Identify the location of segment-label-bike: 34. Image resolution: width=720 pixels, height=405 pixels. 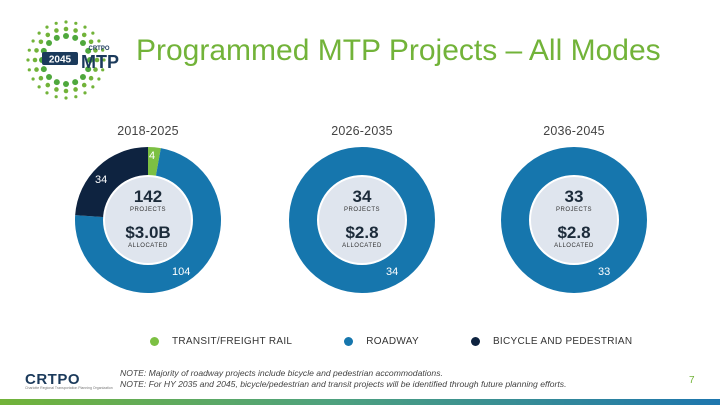
(101, 180).